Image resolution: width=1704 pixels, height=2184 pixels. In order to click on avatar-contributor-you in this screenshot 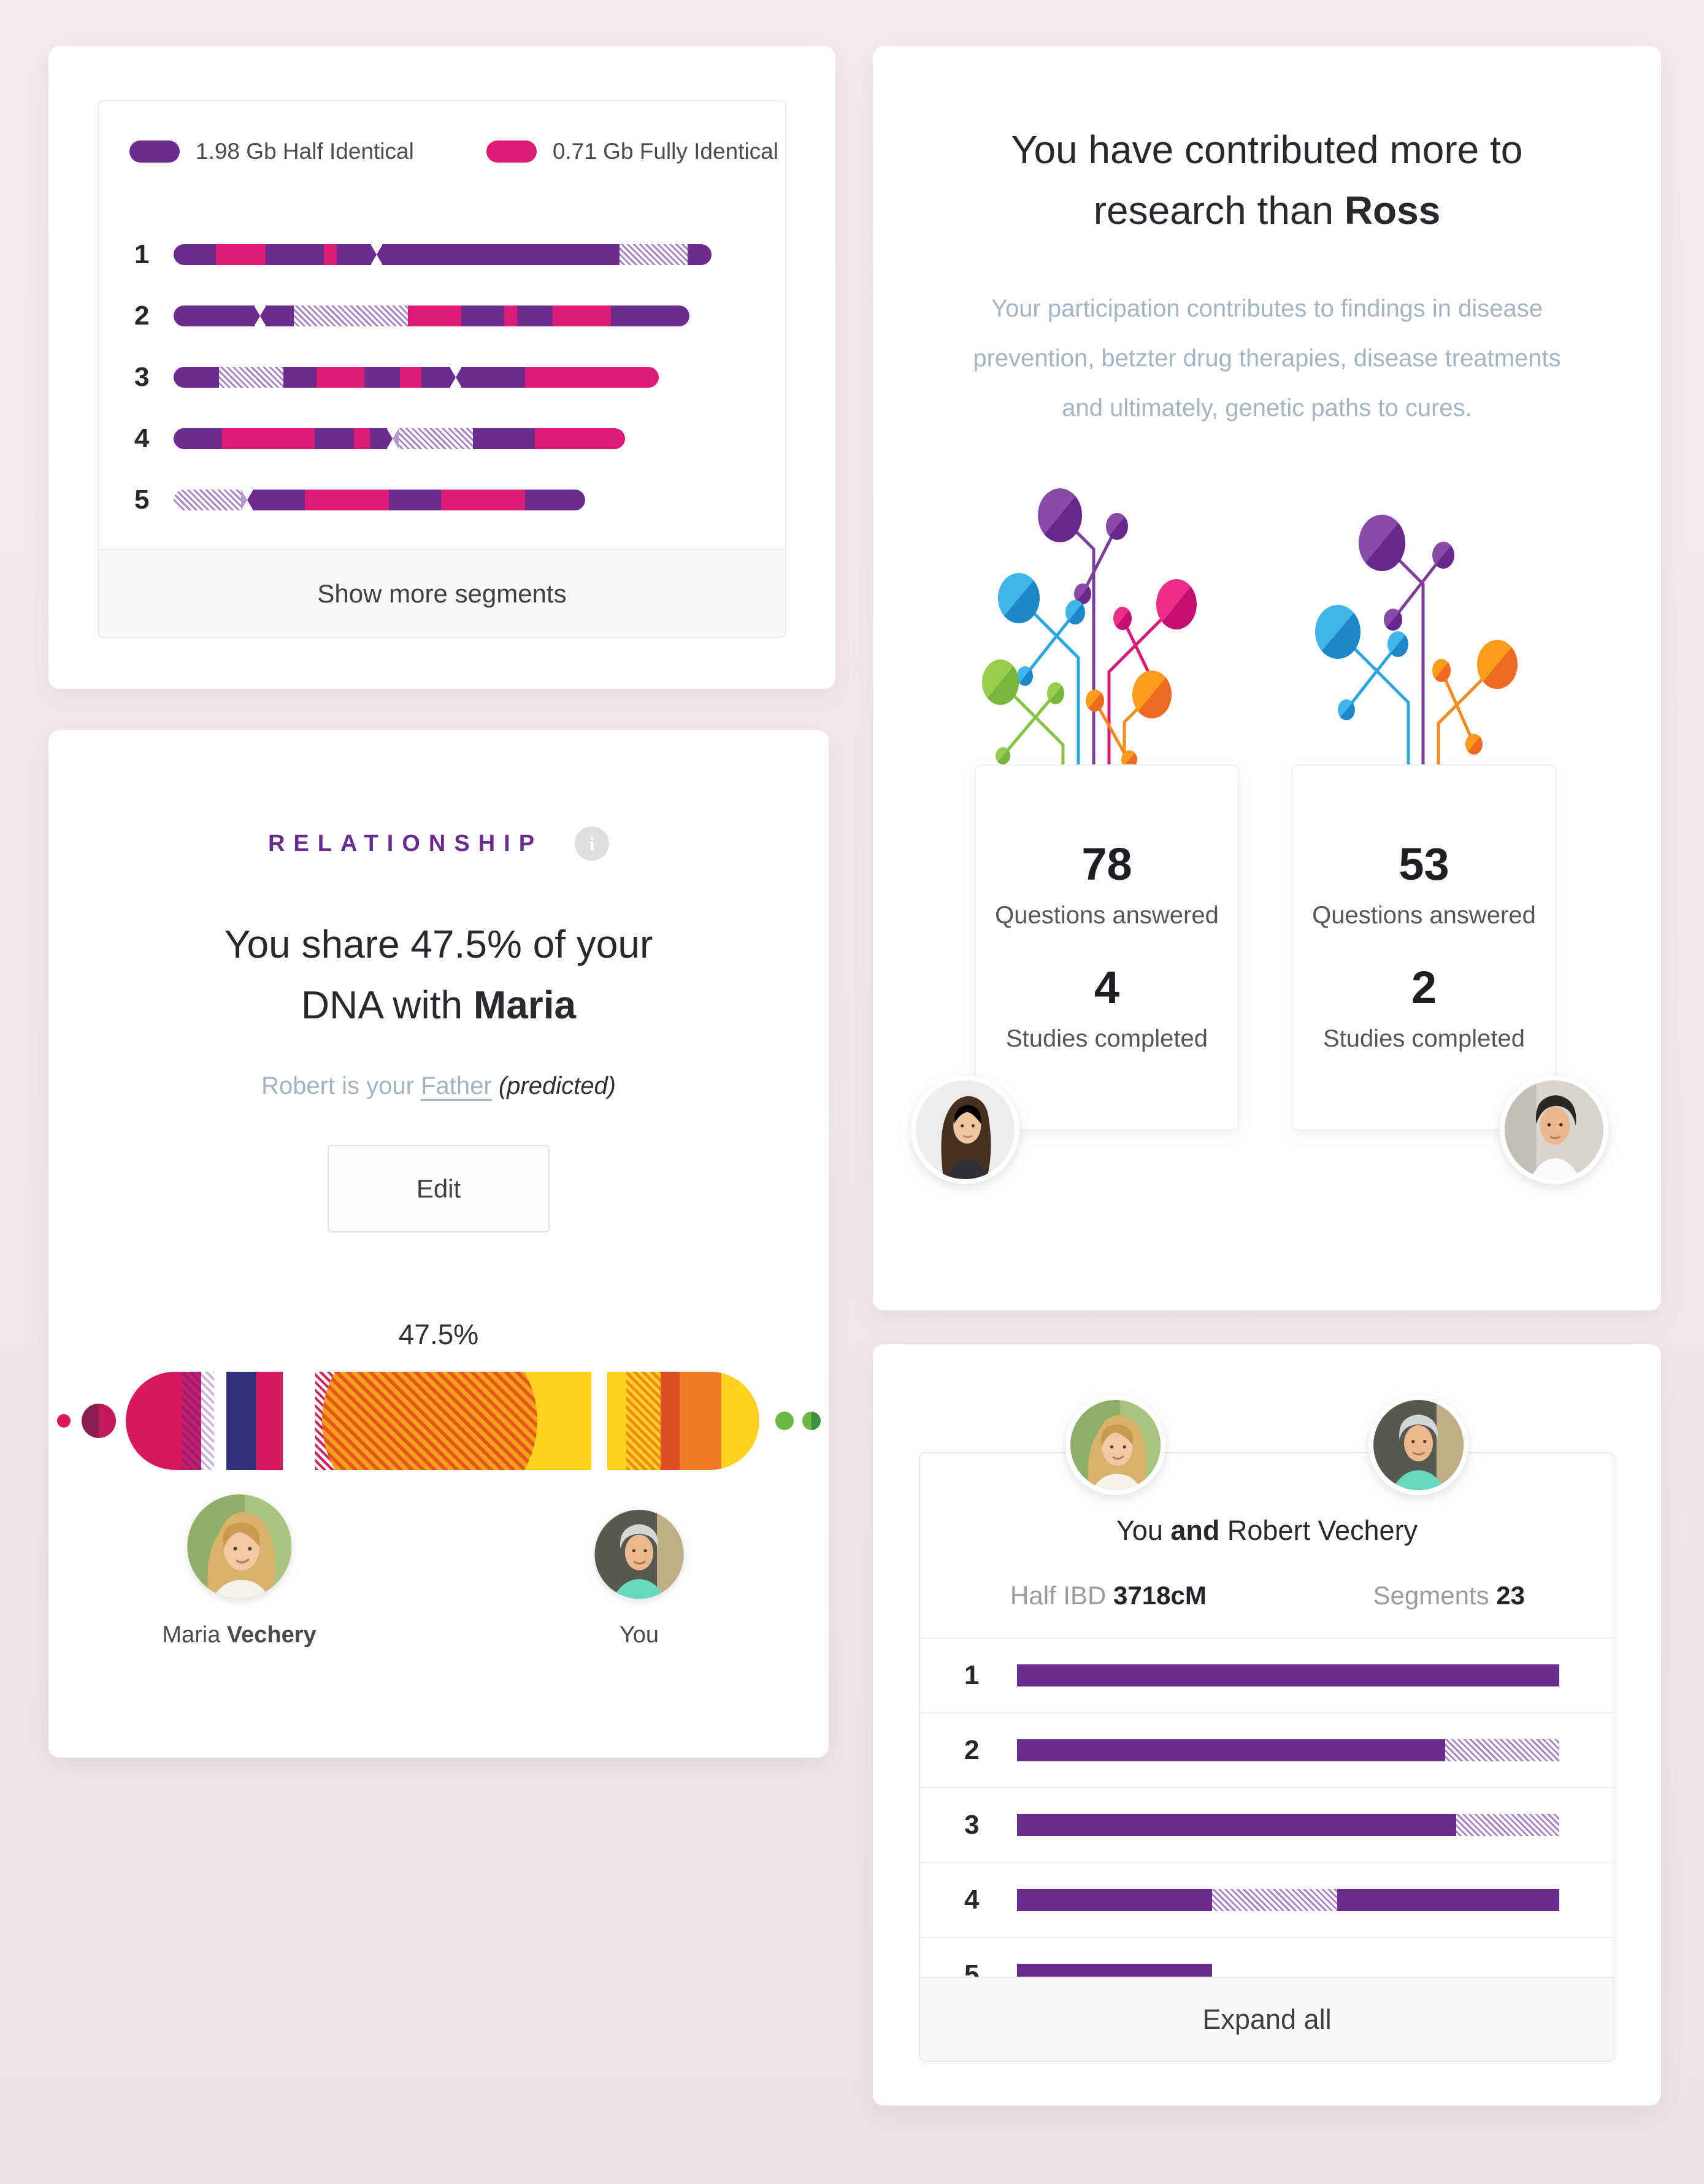, I will do `click(965, 1129)`.